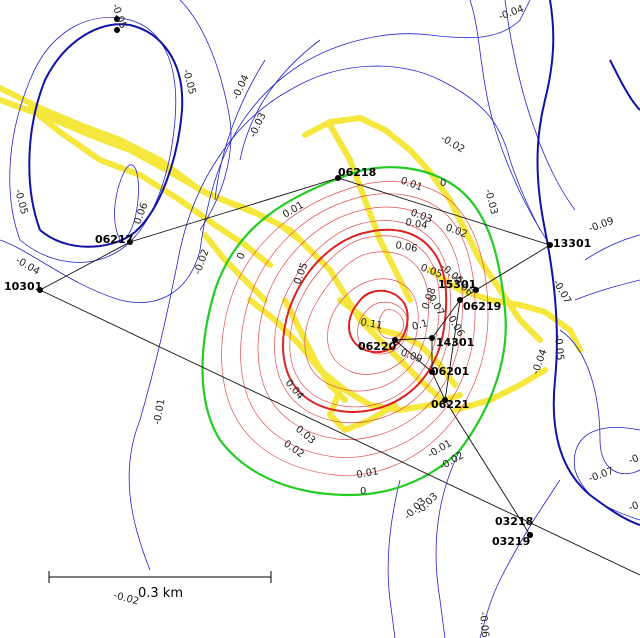 The image size is (640, 638). I want to click on positive-contours-major, so click(365, 320).